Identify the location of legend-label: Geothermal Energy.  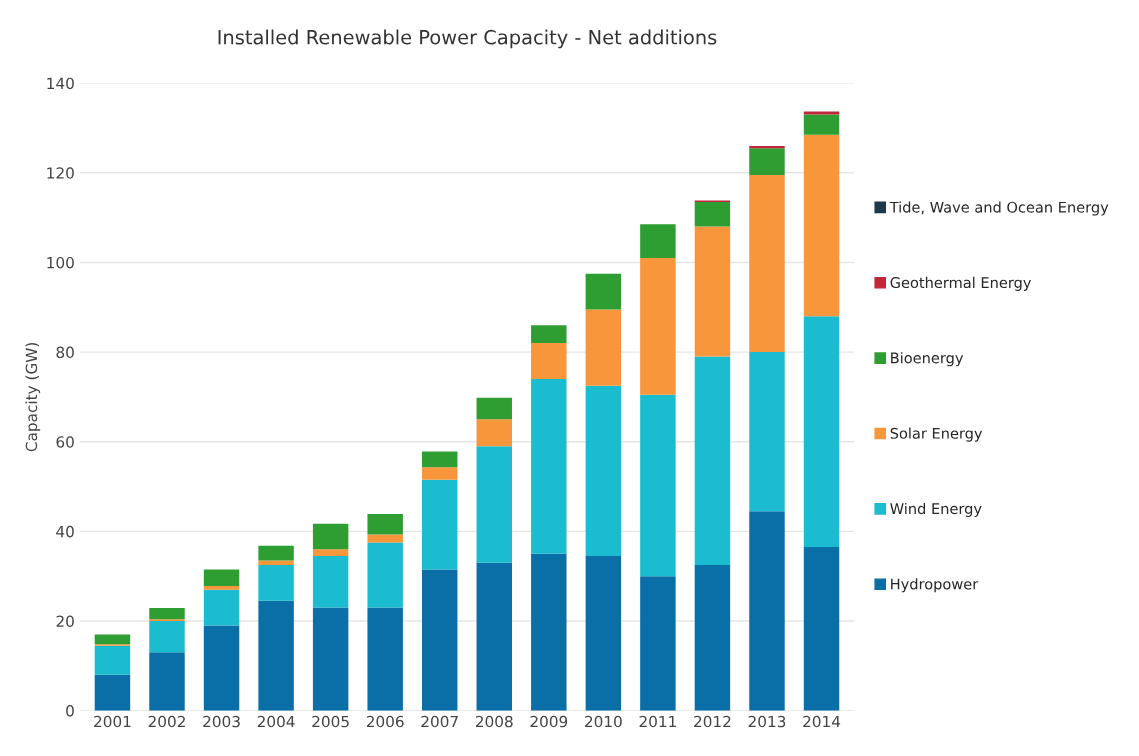
(961, 283).